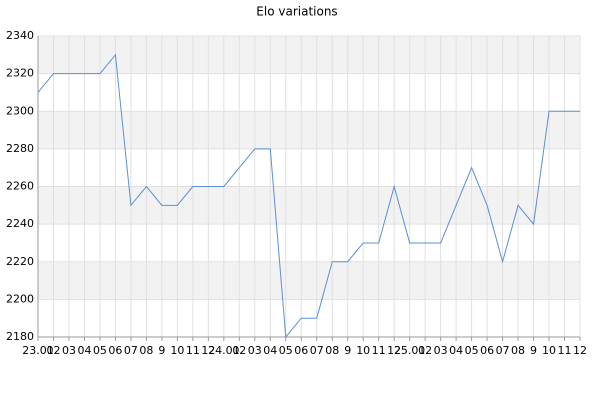 The height and width of the screenshot is (404, 600). Describe the element at coordinates (20, 186) in the screenshot. I see `y-tick-label: 2260` at that location.